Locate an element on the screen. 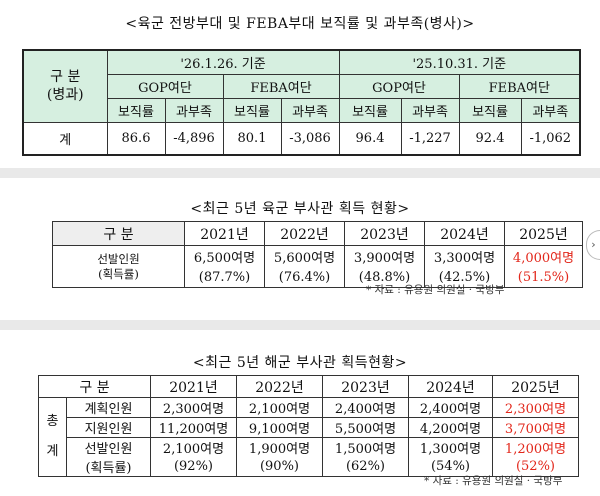 The height and width of the screenshot is (496, 600). select-cell-highlight: 1,200여명 is located at coordinates (535, 447).